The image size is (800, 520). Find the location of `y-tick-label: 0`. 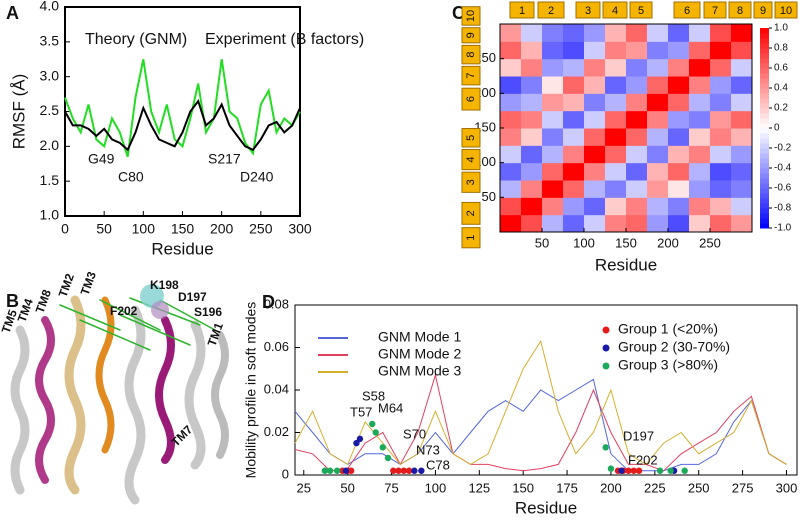

y-tick-label: 0 is located at coordinates (285, 473).